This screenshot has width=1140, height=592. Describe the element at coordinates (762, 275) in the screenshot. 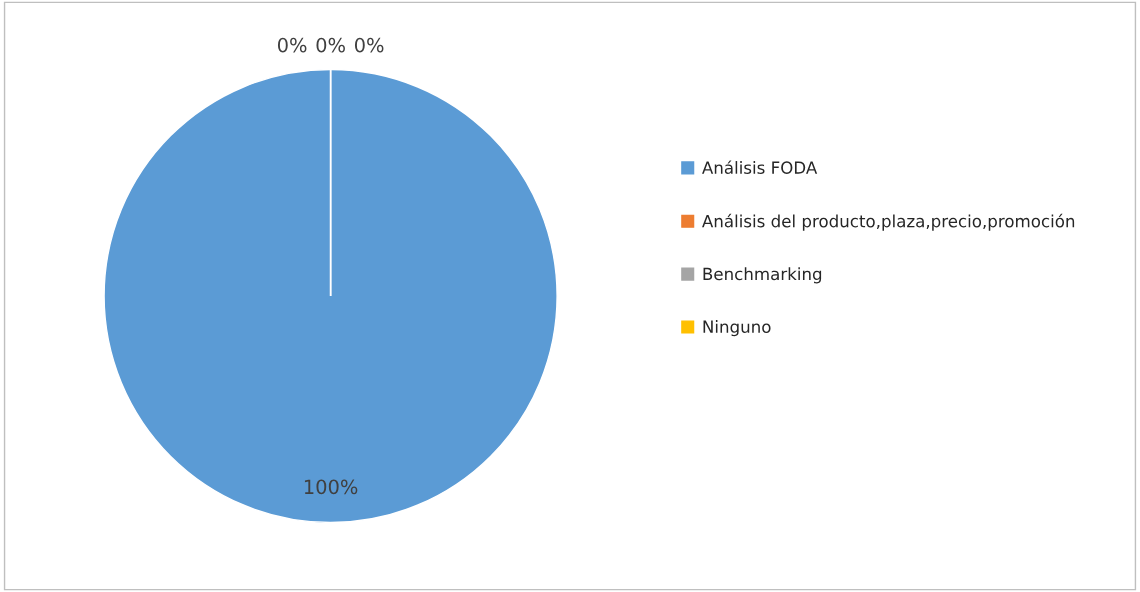

I see `legend-label: Benchmarking` at that location.